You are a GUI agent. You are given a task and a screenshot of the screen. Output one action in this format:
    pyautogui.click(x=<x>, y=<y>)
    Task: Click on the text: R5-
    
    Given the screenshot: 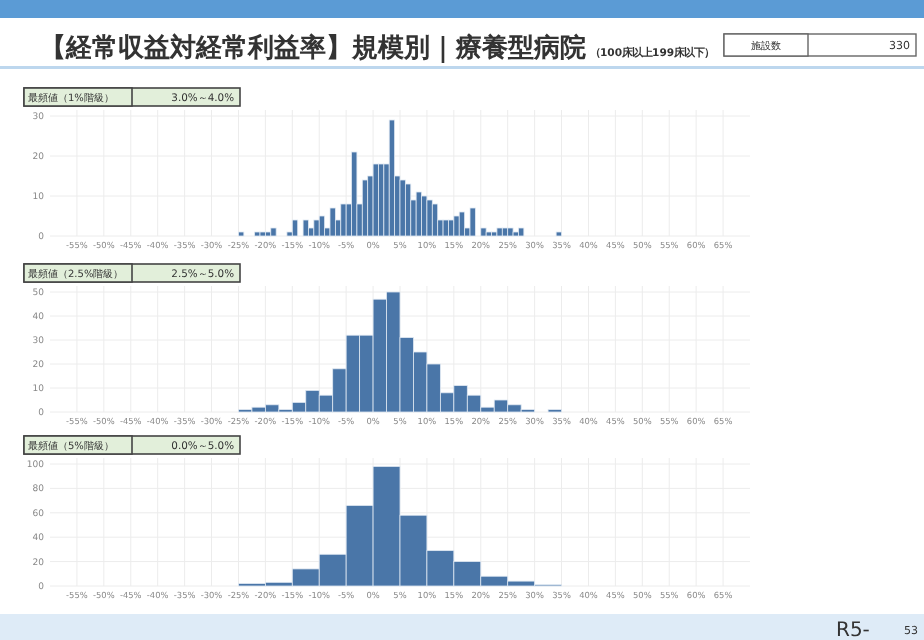 What is the action you would take?
    pyautogui.click(x=853, y=630)
    